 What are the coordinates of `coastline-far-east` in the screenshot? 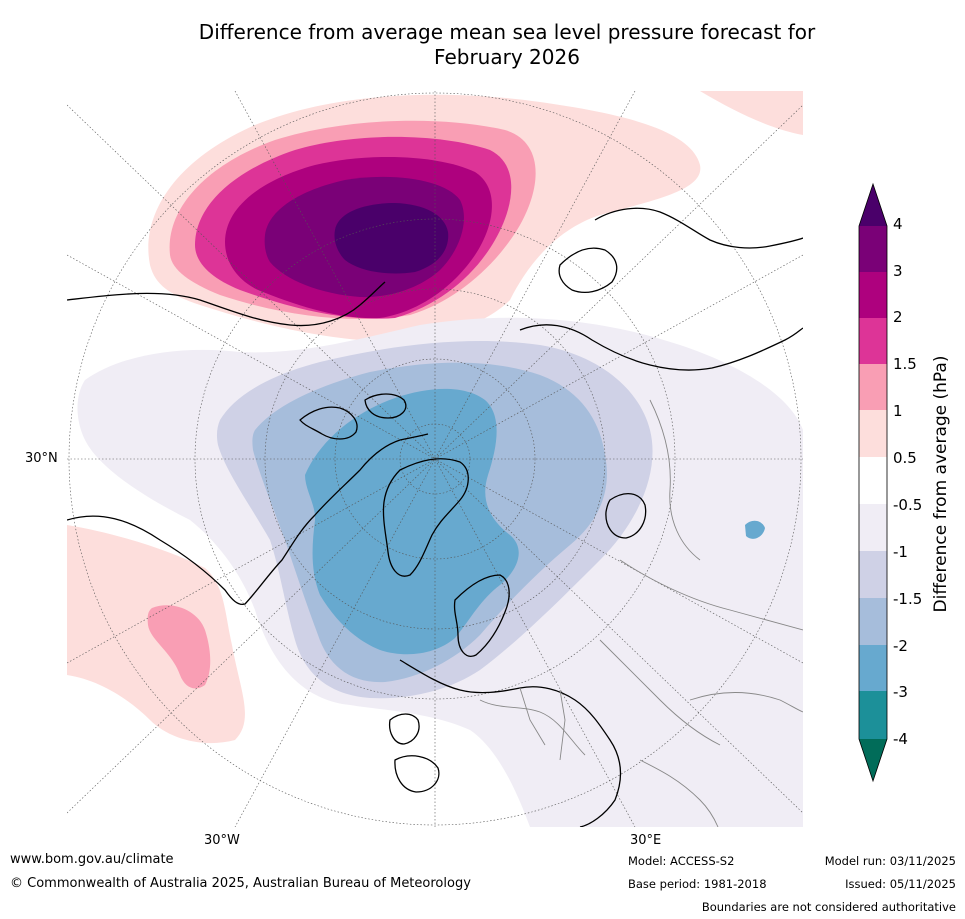 It's located at (588, 270).